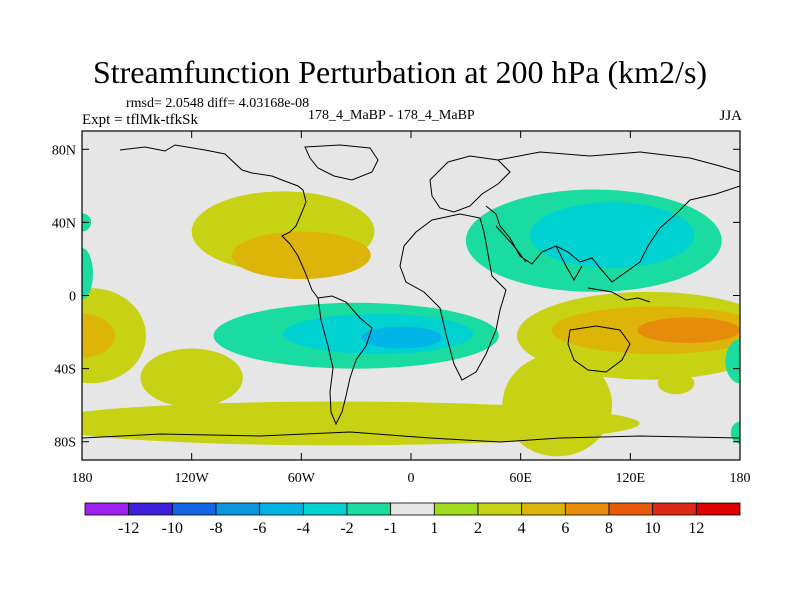 This screenshot has height=600, width=800. What do you see at coordinates (302, 478) in the screenshot?
I see `x-tick-label: 60W` at bounding box center [302, 478].